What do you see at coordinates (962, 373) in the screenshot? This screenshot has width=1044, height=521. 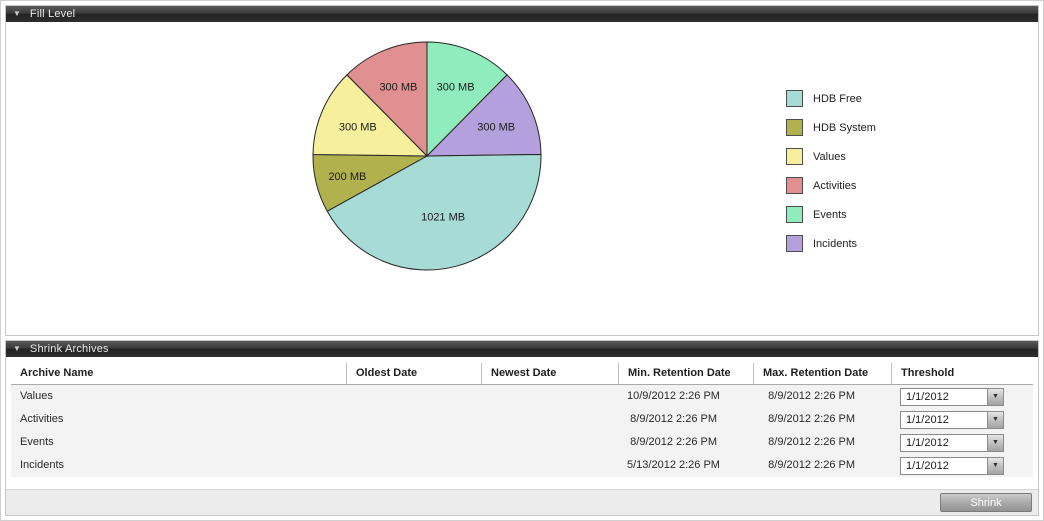 I see `column-header-threshold: Threshold` at bounding box center [962, 373].